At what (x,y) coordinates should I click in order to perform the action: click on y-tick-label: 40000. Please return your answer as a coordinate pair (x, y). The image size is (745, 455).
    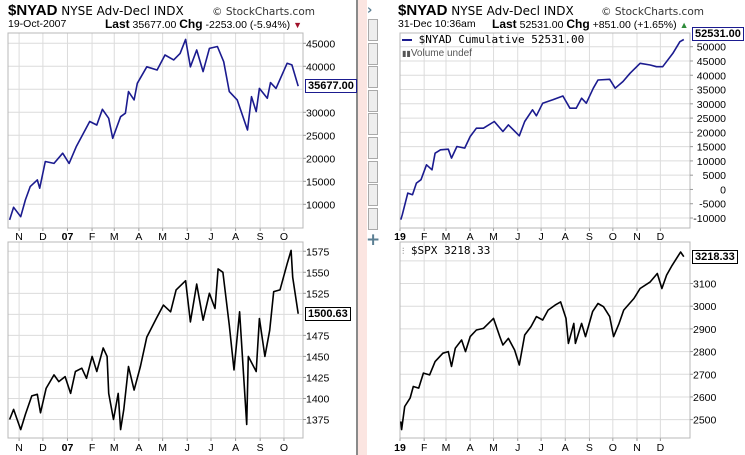
    Looking at the image, I should click on (711, 76).